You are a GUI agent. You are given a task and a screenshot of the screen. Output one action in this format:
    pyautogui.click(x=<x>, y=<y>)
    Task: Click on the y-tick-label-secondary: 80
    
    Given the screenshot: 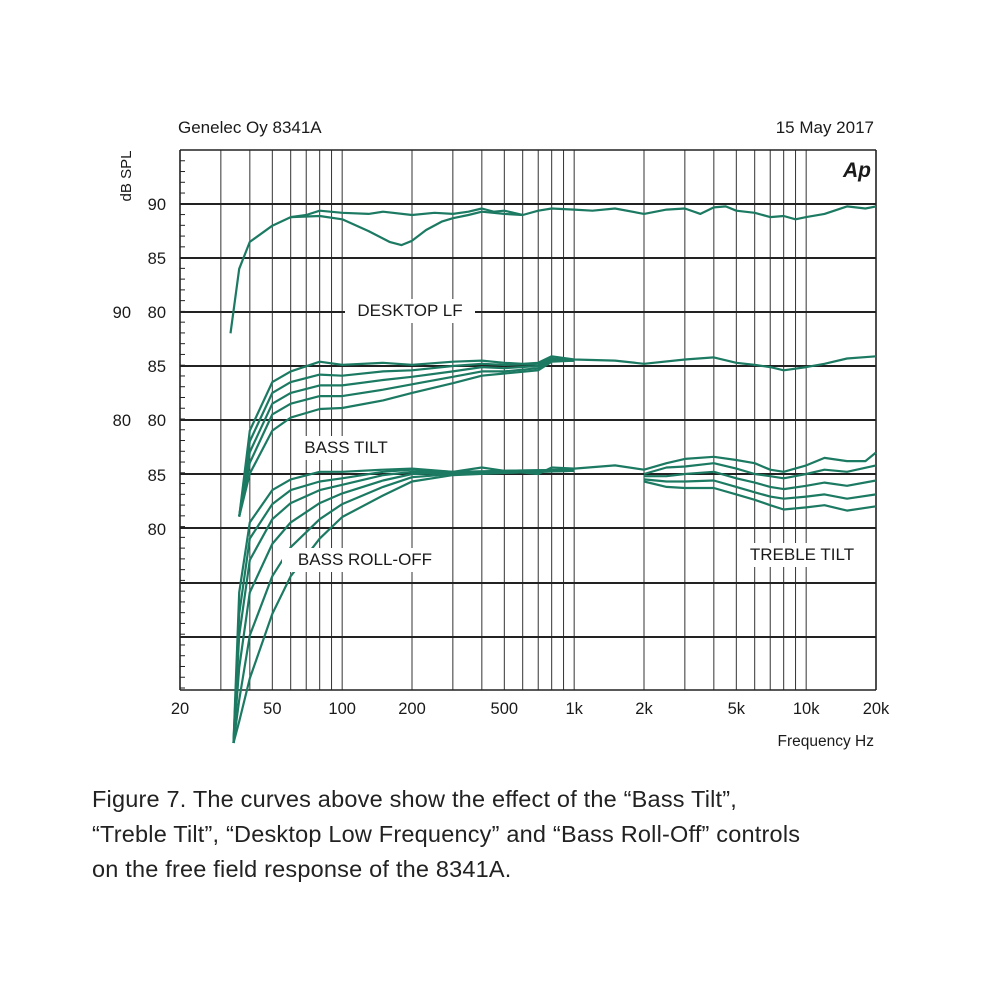 What is the action you would take?
    pyautogui.click(x=122, y=421)
    